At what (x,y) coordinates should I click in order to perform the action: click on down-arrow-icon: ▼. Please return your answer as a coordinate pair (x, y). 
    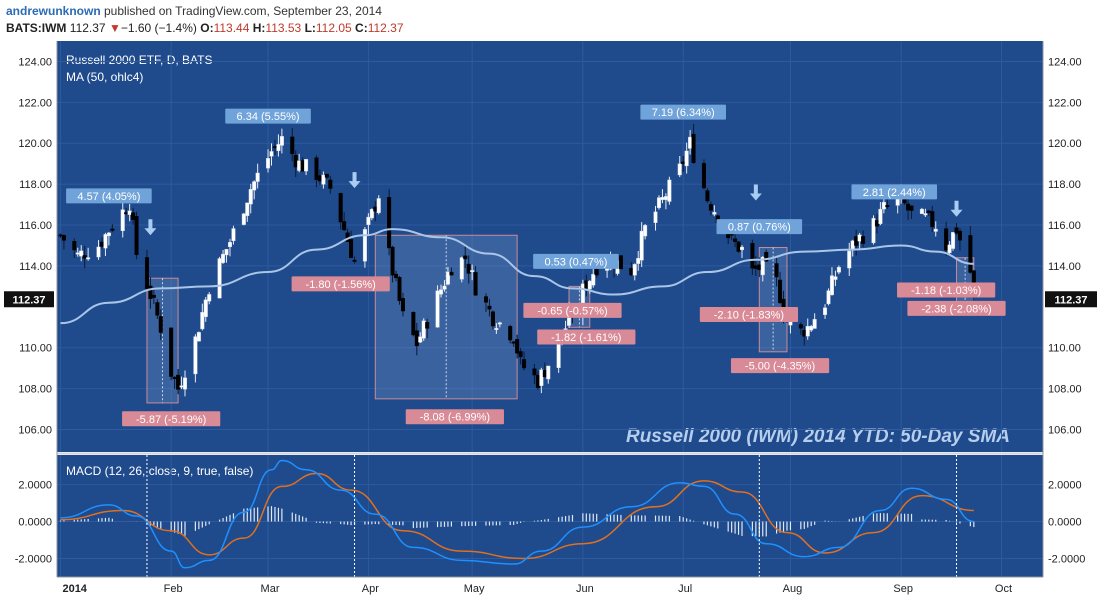
    Looking at the image, I should click on (114, 28).